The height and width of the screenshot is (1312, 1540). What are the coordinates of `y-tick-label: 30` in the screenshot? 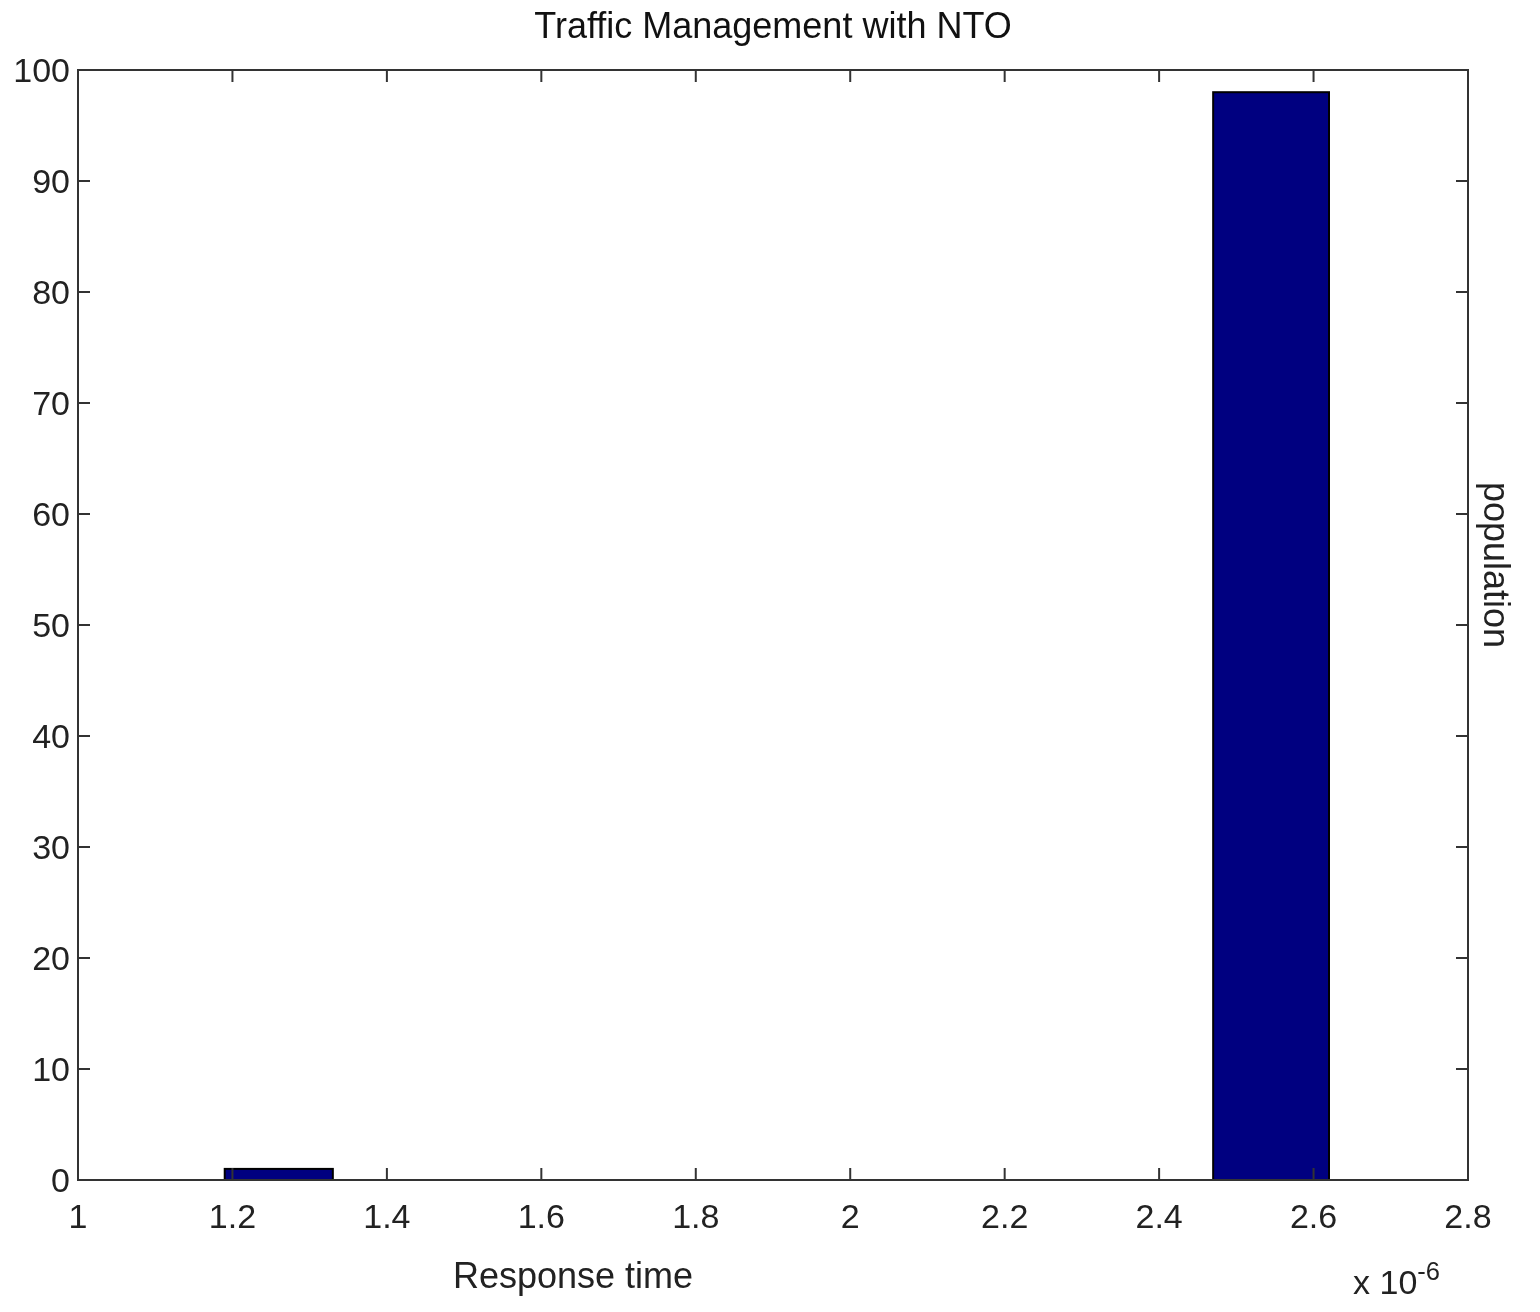 It's located at (51, 846).